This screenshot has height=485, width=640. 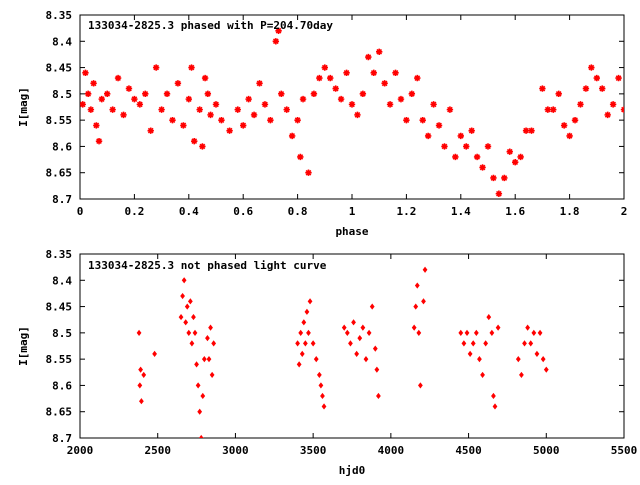 I want to click on y-tick-label: 8.4, so click(x=62, y=41).